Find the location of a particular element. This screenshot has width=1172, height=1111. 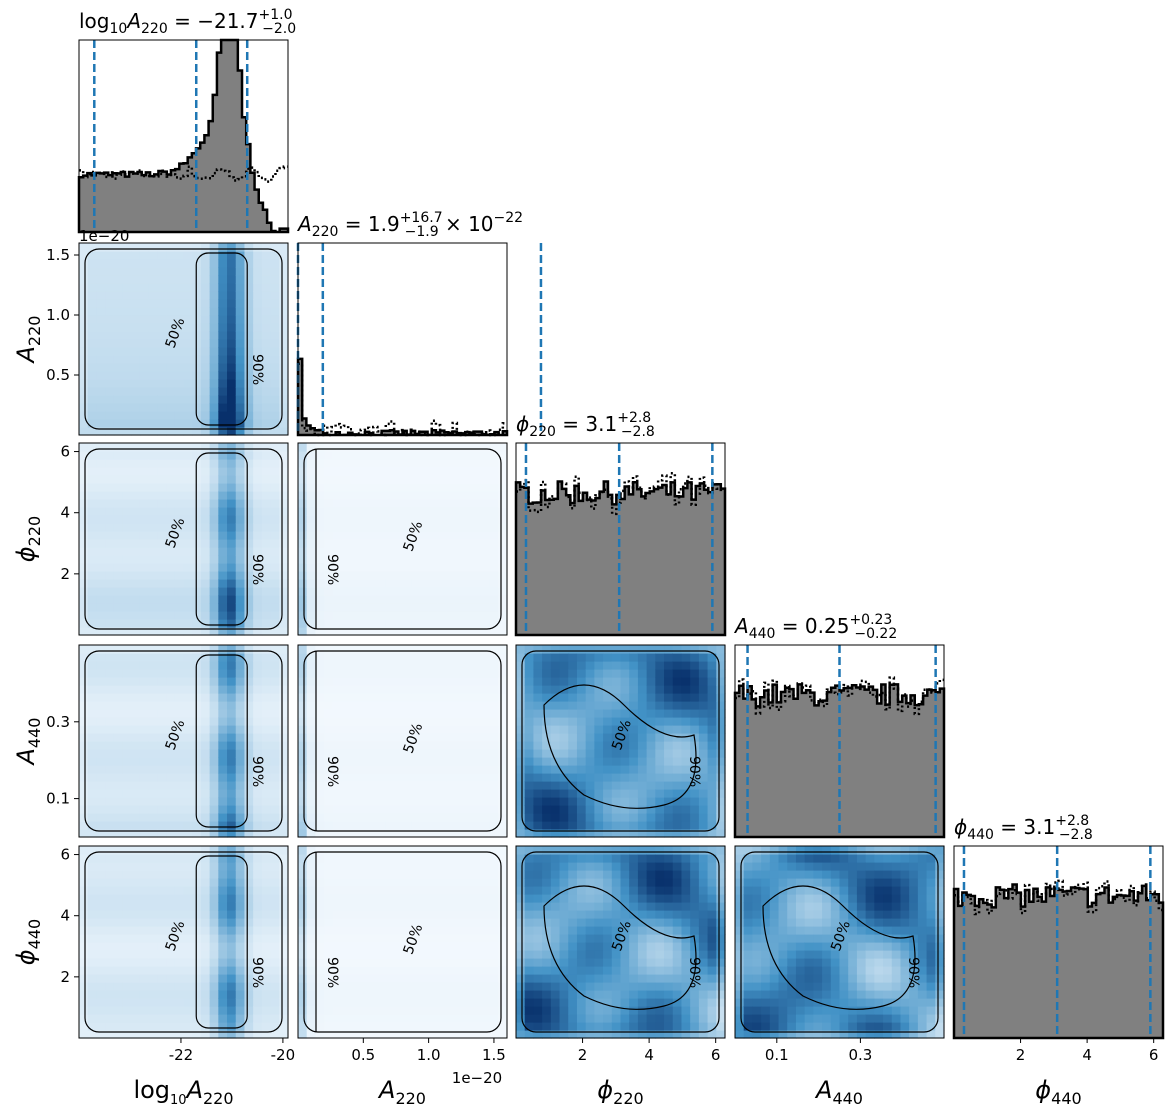

density-panel-log10A220-A440 is located at coordinates (183, 741).